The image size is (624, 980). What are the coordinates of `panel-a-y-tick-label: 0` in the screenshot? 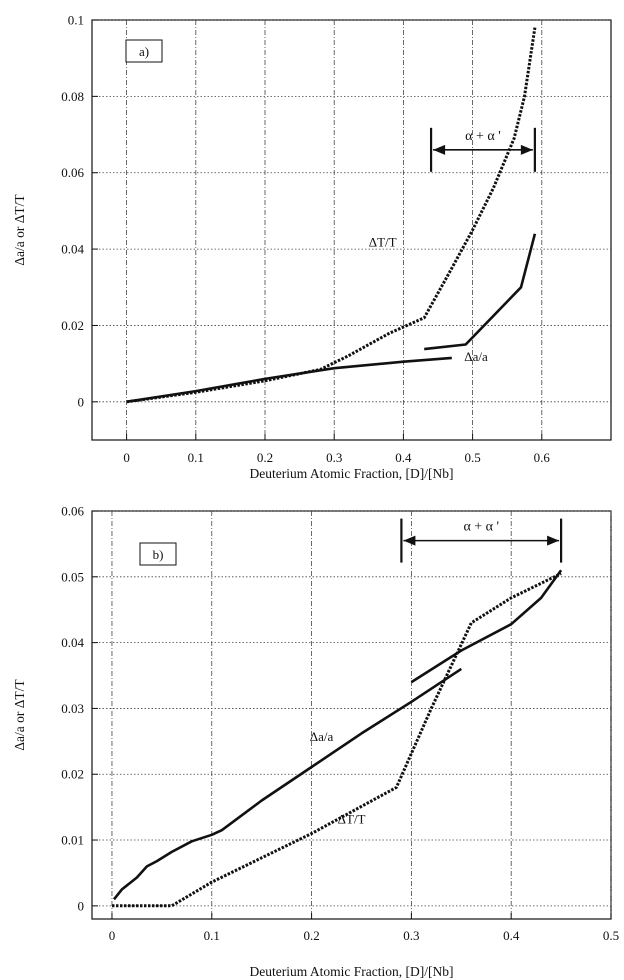 It's located at (81, 401).